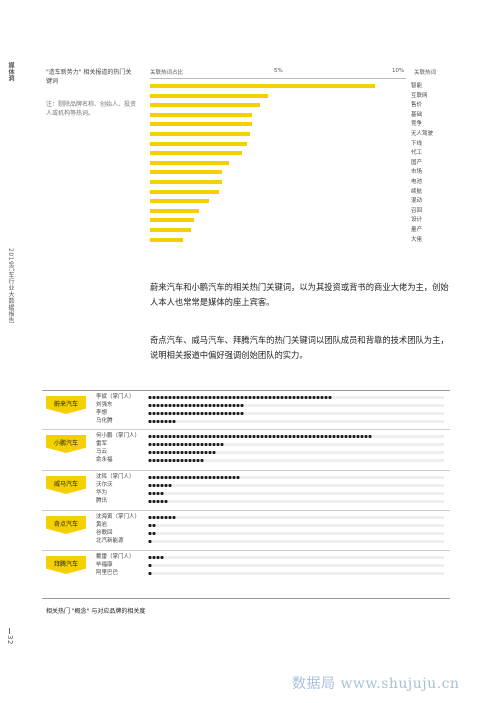  I want to click on person-row: 马云, so click(273, 452).